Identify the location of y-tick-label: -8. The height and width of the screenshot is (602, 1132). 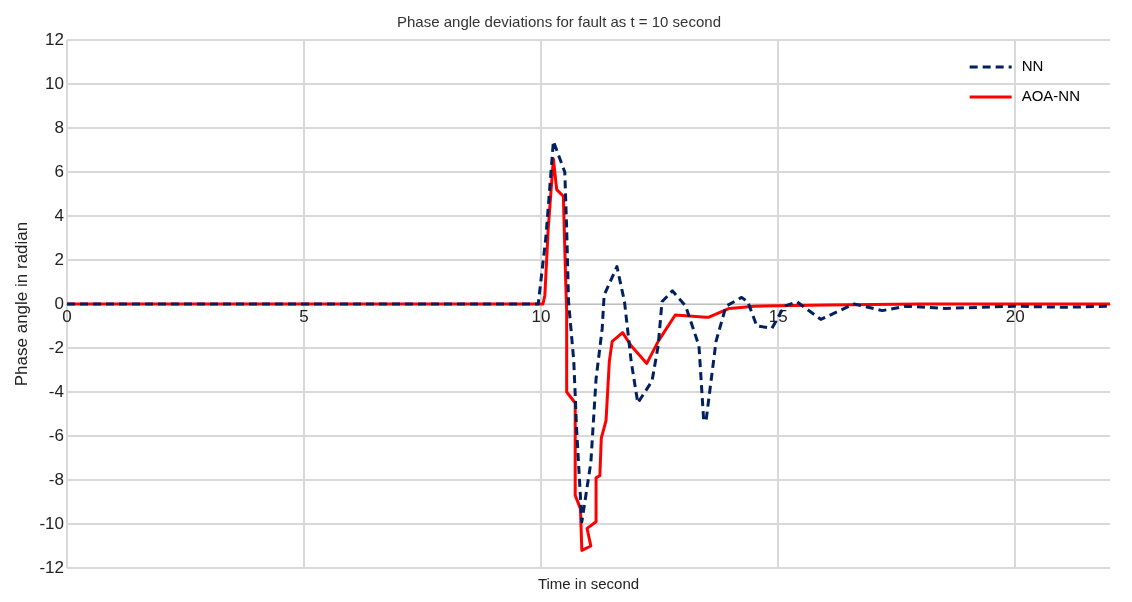
(56, 479).